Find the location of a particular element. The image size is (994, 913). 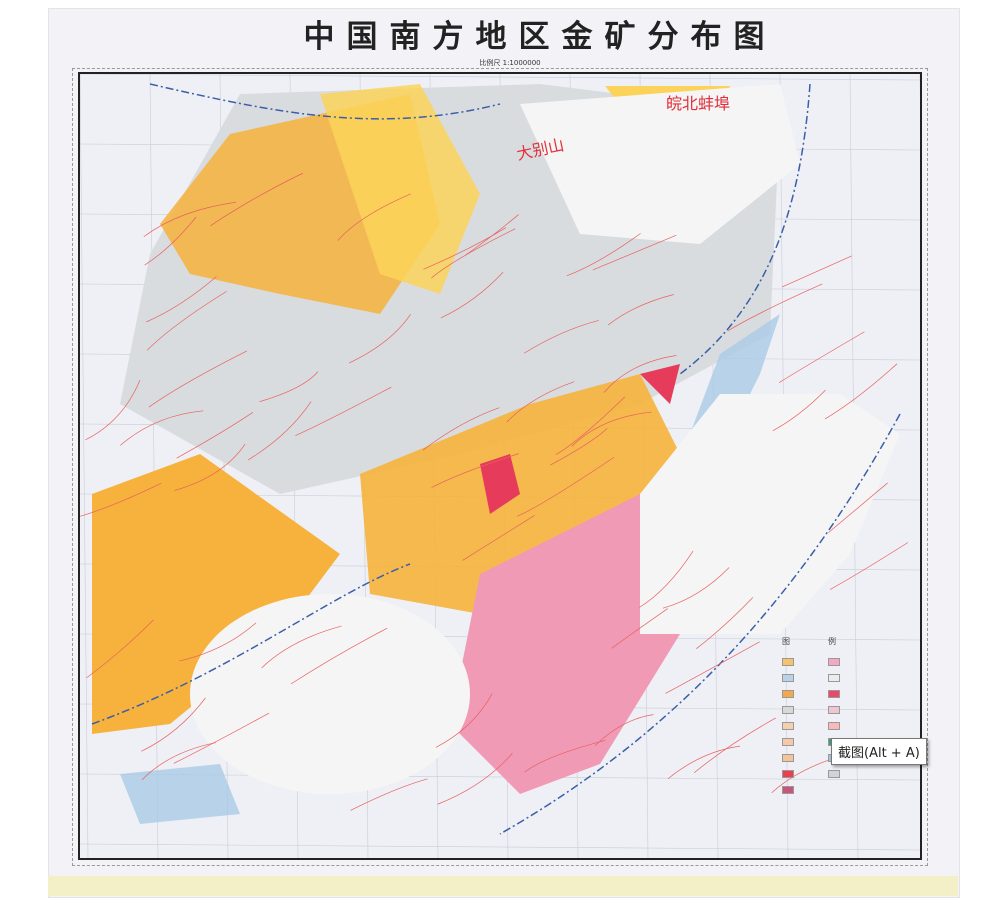

region-white-east is located at coordinates (770, 514).